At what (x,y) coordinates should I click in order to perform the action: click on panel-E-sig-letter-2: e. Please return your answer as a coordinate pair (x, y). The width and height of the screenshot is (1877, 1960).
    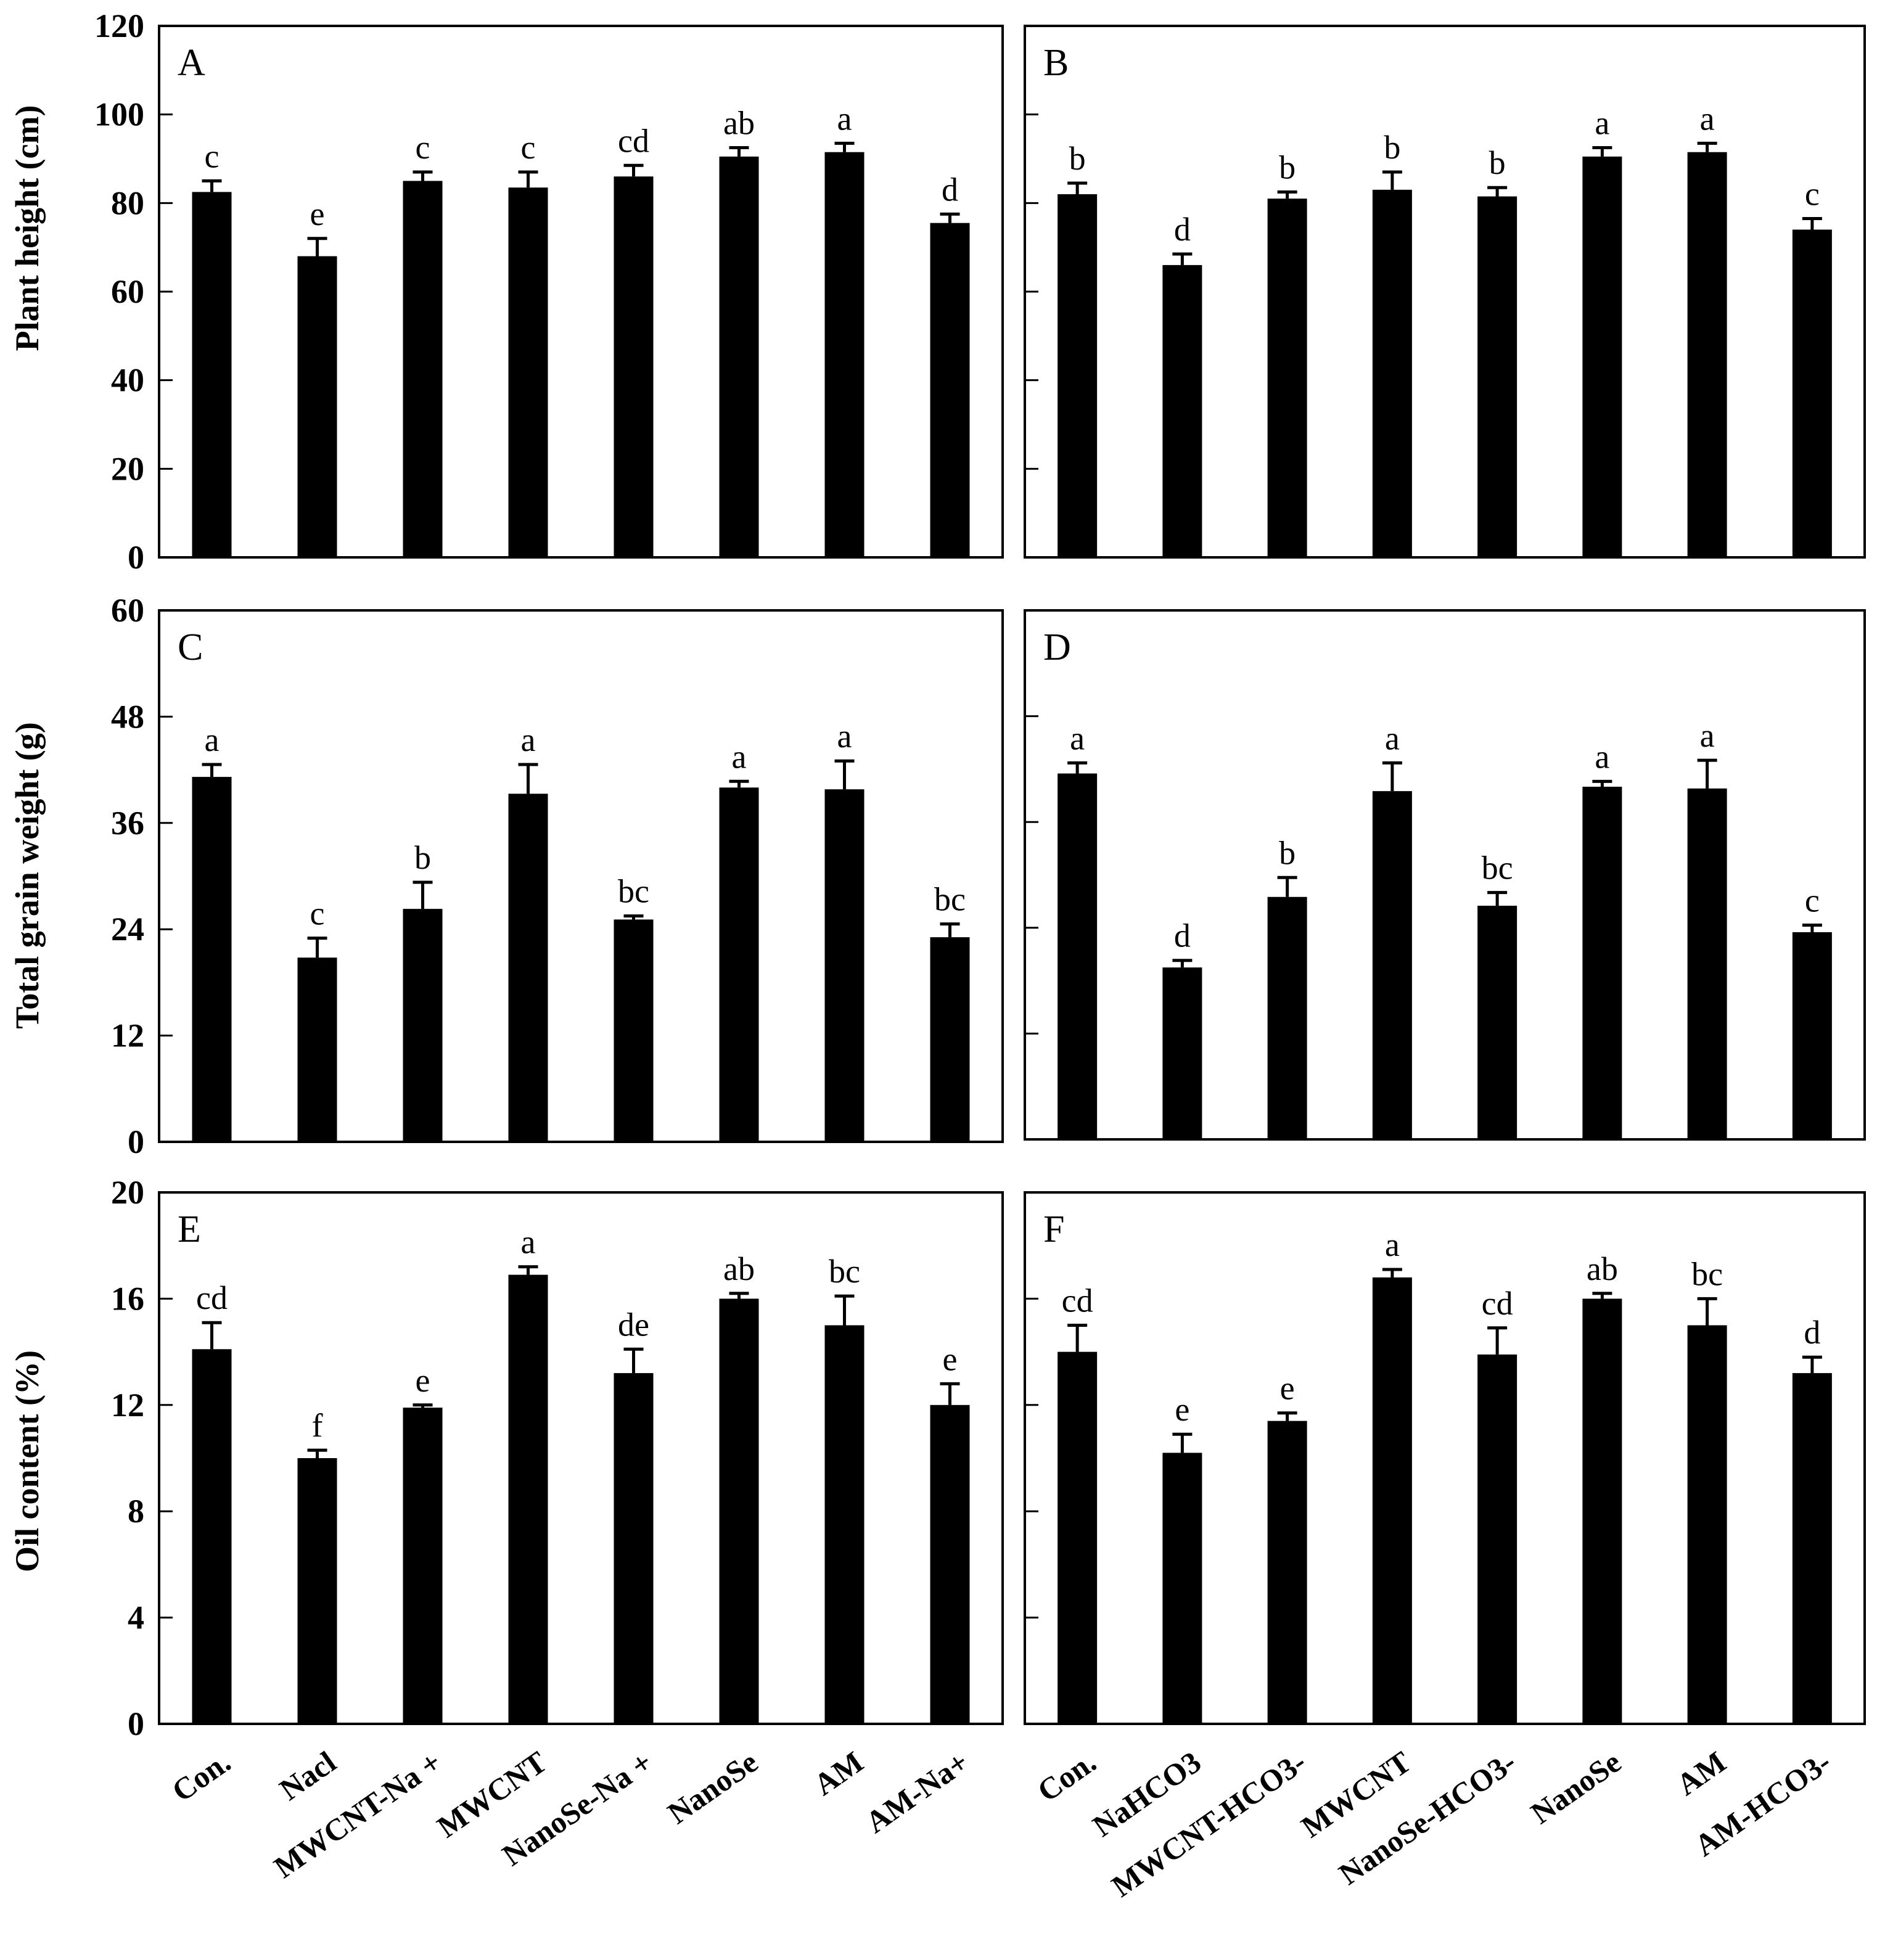
    Looking at the image, I should click on (423, 1380).